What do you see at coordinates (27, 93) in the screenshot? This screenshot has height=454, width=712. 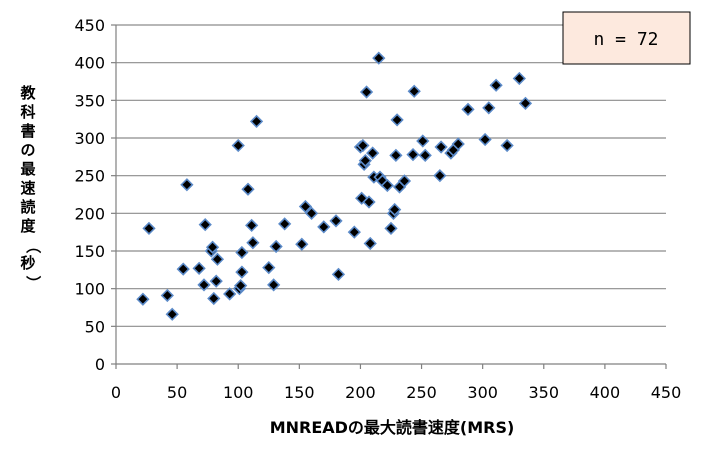 I see `y-label-char: 教` at bounding box center [27, 93].